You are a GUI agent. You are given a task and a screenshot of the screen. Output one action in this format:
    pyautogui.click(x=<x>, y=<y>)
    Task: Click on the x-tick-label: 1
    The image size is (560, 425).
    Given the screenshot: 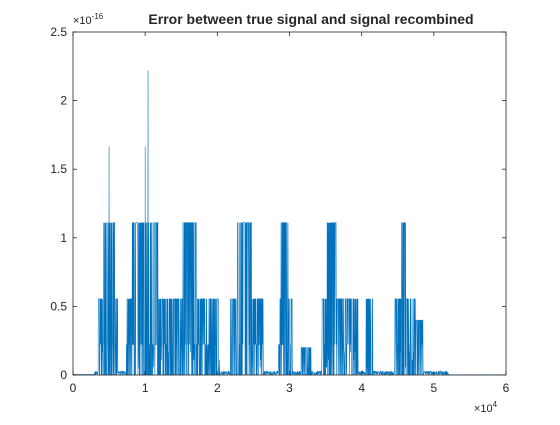 What is the action you would take?
    pyautogui.click(x=145, y=388)
    